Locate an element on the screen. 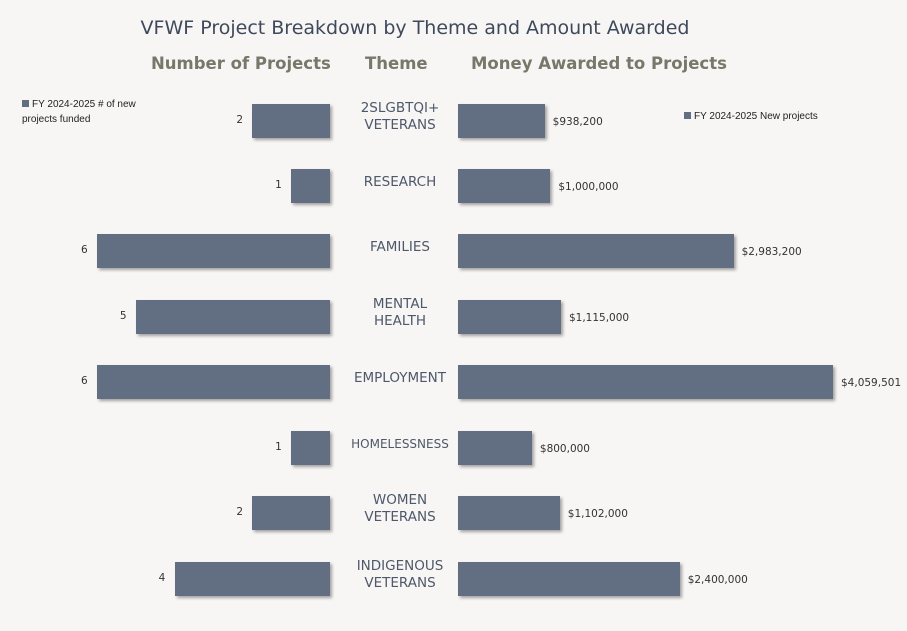 The image size is (907, 631). theme-label-line: INDIGENOUS is located at coordinates (400, 566).